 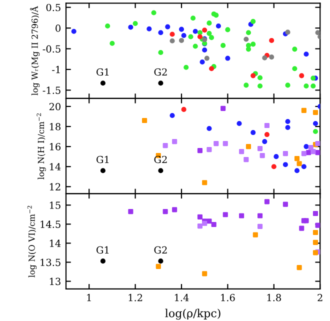 What do you see at coordinates (192, 314) in the screenshot?
I see `x-axis-title: log(ρ/kpc)` at bounding box center [192, 314].